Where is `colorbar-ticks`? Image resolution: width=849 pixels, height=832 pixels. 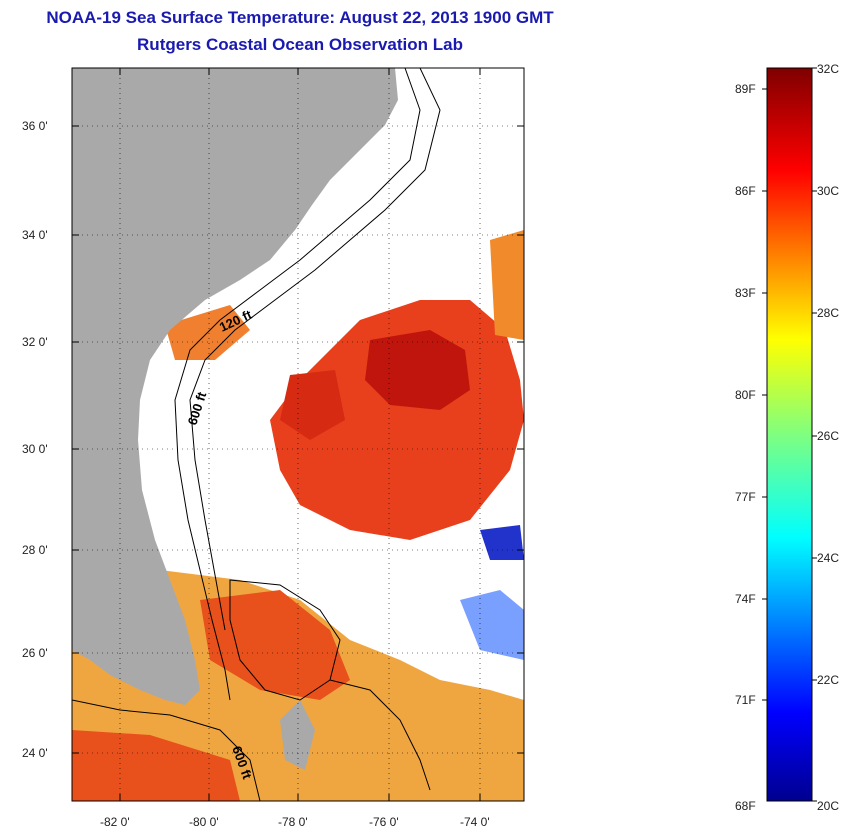 colorbar-ticks is located at coordinates (789, 434).